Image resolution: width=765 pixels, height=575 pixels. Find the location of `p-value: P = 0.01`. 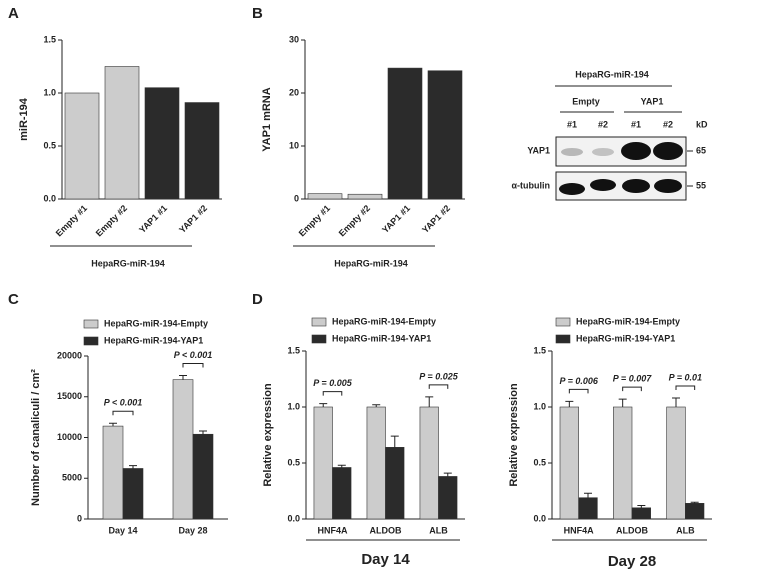

p-value: P = 0.01 is located at coordinates (685, 377).